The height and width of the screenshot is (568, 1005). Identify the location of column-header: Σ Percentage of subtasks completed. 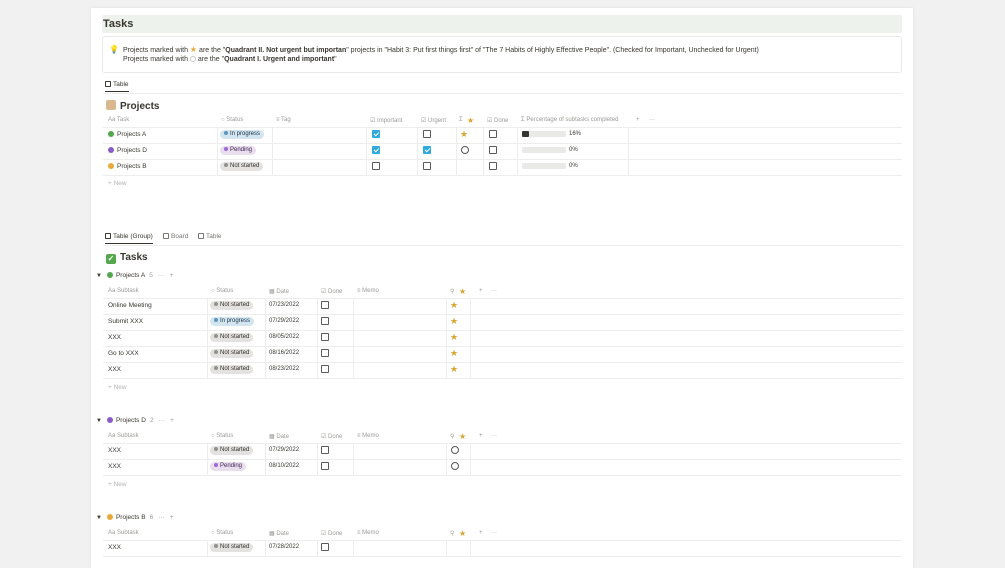
(570, 120).